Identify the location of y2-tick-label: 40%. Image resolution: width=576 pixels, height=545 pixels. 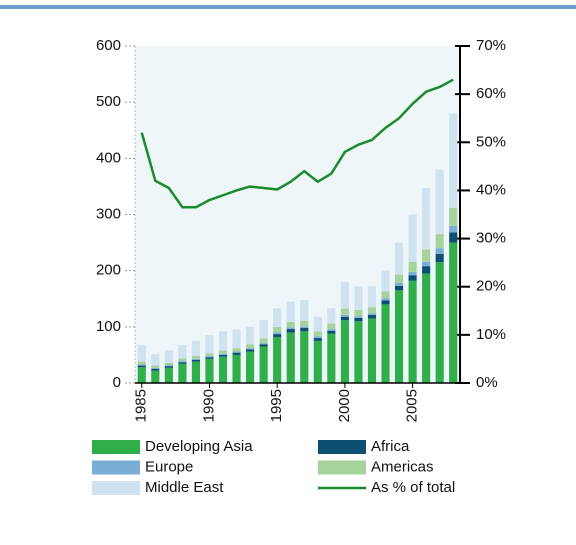
(491, 189).